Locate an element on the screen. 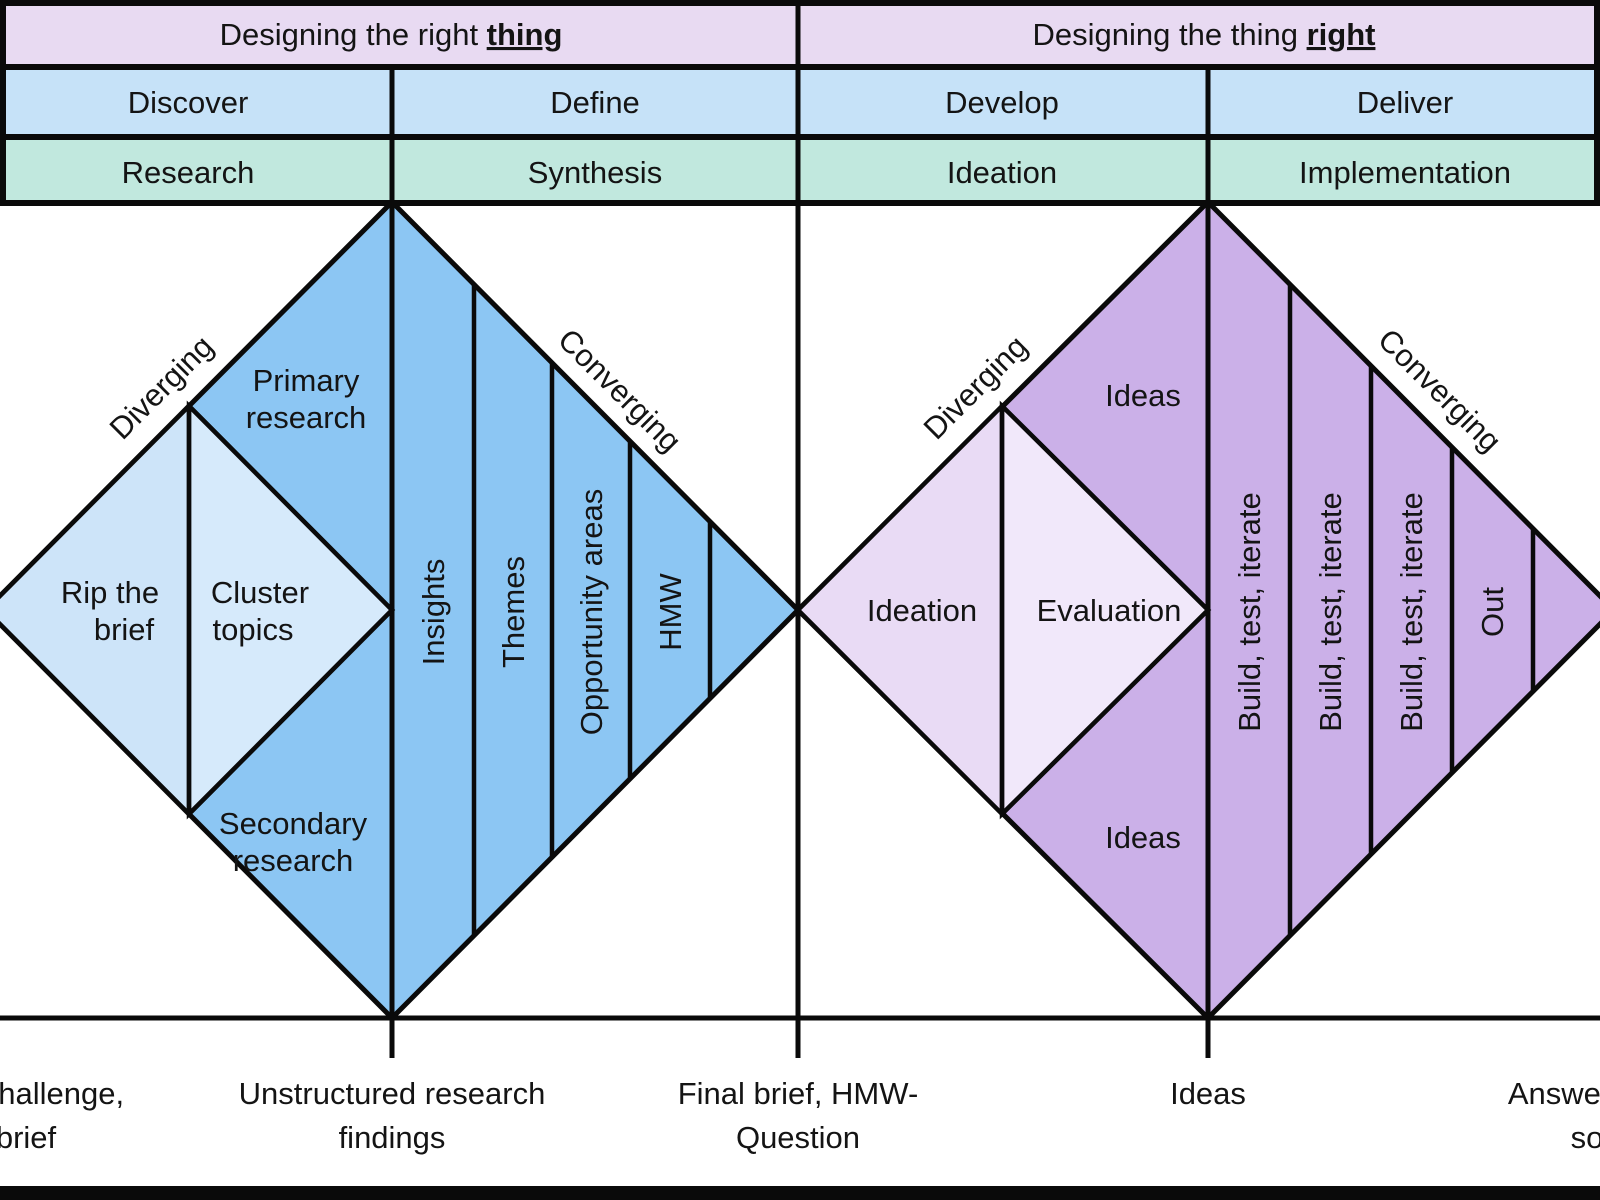 The height and width of the screenshot is (1200, 1600). milestone-final-brief-hmw: Final brief, HMW-Question is located at coordinates (798, 1115).